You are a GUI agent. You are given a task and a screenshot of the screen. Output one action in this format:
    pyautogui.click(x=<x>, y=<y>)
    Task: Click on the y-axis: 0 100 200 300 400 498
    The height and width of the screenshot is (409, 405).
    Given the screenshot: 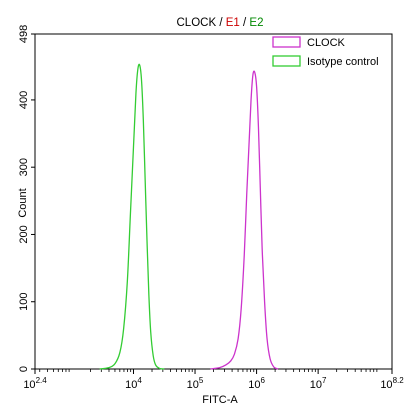 What is the action you would take?
    pyautogui.click(x=26, y=198)
    